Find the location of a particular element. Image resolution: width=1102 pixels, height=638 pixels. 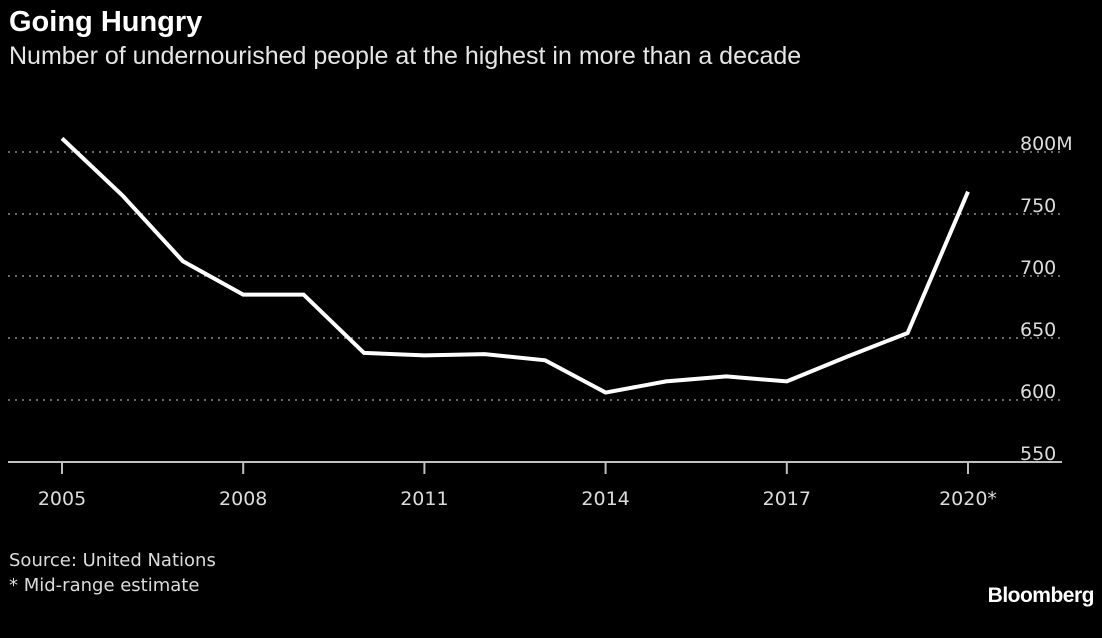

y-tick-label: 700 is located at coordinates (1038, 268).